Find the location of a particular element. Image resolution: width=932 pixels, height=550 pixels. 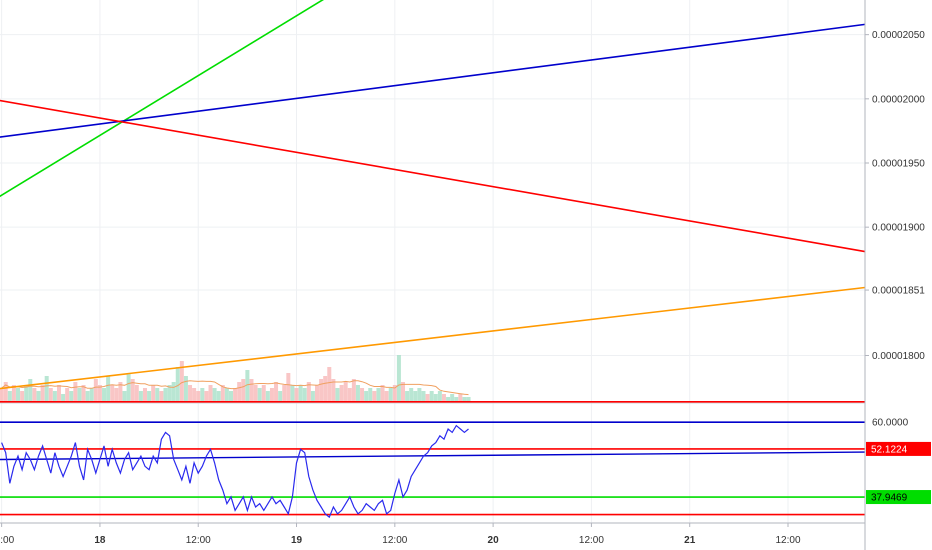

price-tick-label-5: 0.00001800 is located at coordinates (898, 356).